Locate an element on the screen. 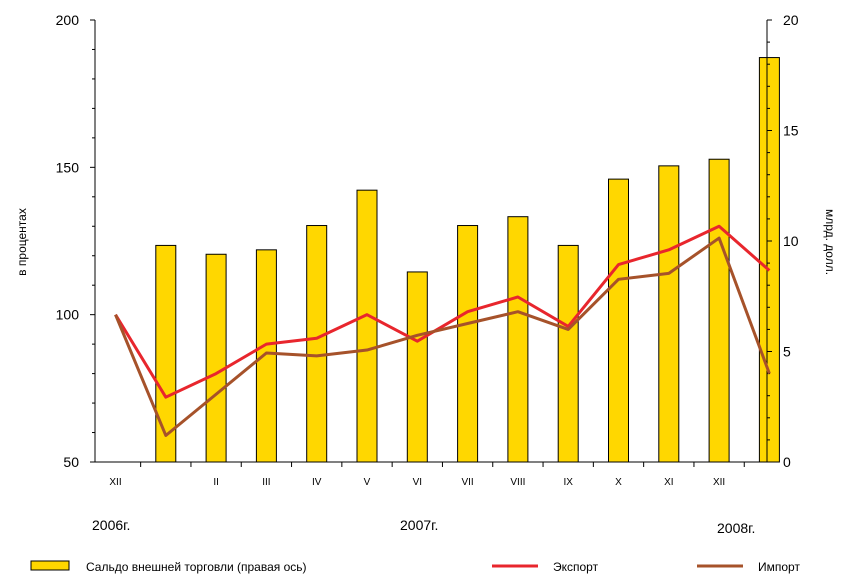 The image size is (845, 581). x-tick-label-4: IV is located at coordinates (317, 482).